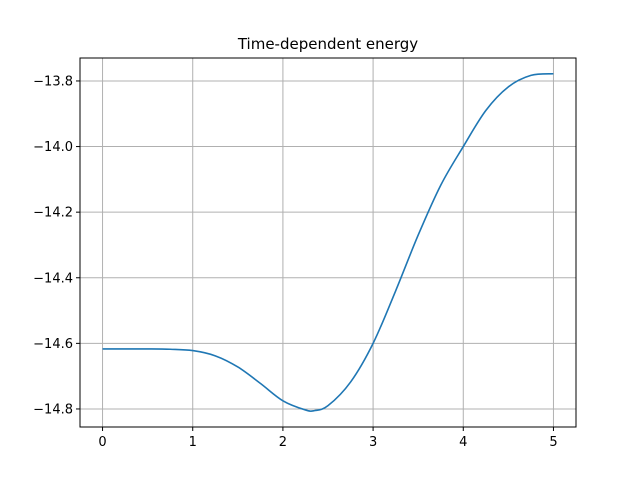  What do you see at coordinates (193, 442) in the screenshot?
I see `x-tick-label: 1` at bounding box center [193, 442].